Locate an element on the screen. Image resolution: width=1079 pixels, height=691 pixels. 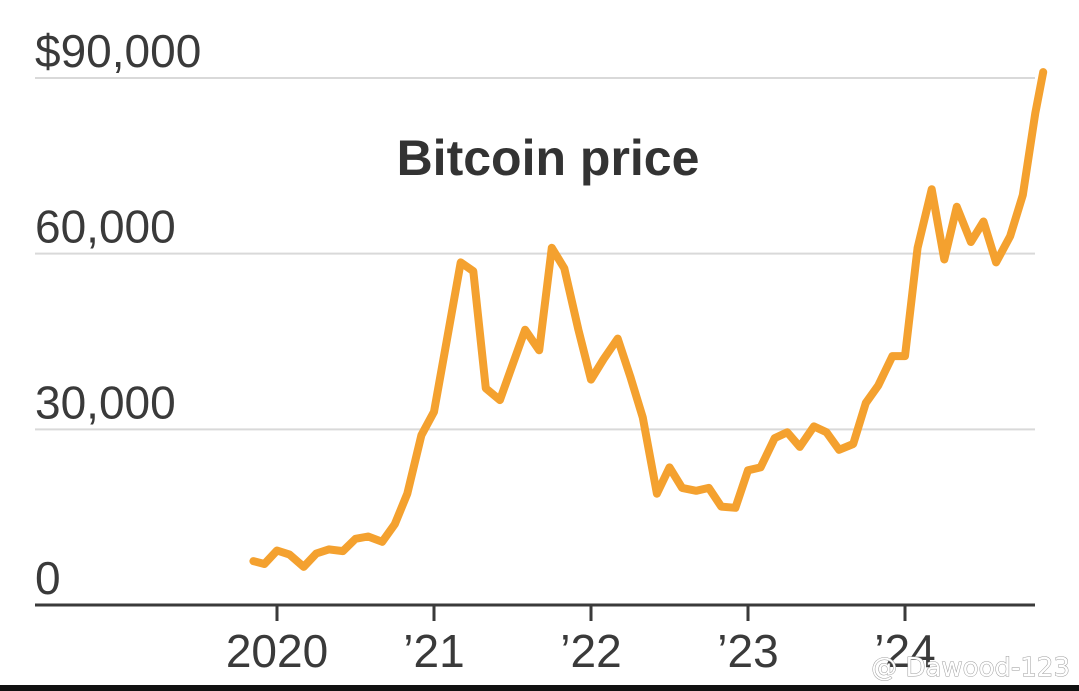
chart-title: Bitcoin price is located at coordinates (548, 158).